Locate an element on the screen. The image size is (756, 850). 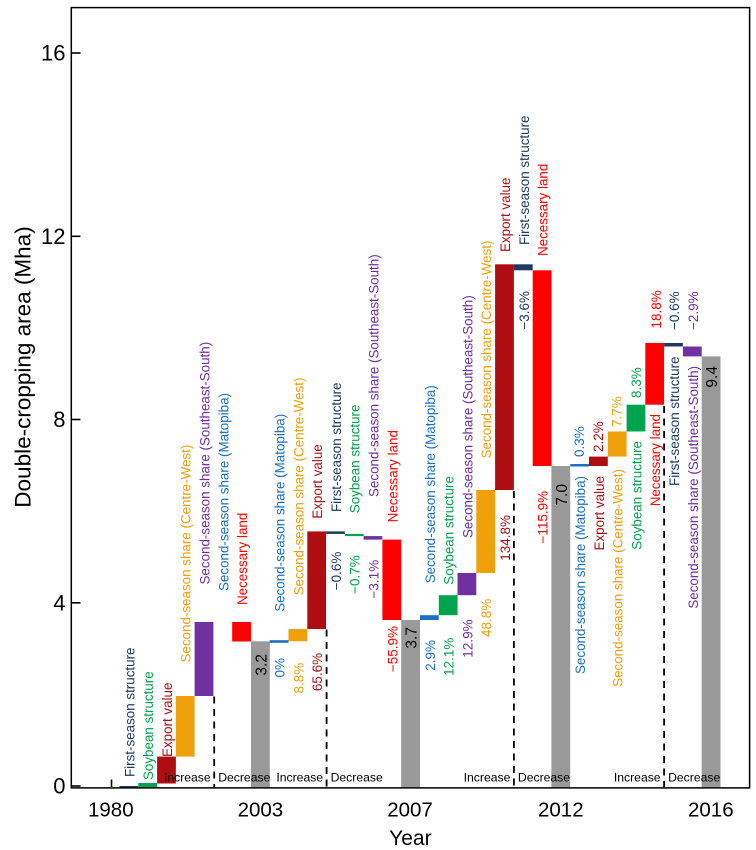
svg-text: −3.6% is located at coordinates (524, 310).